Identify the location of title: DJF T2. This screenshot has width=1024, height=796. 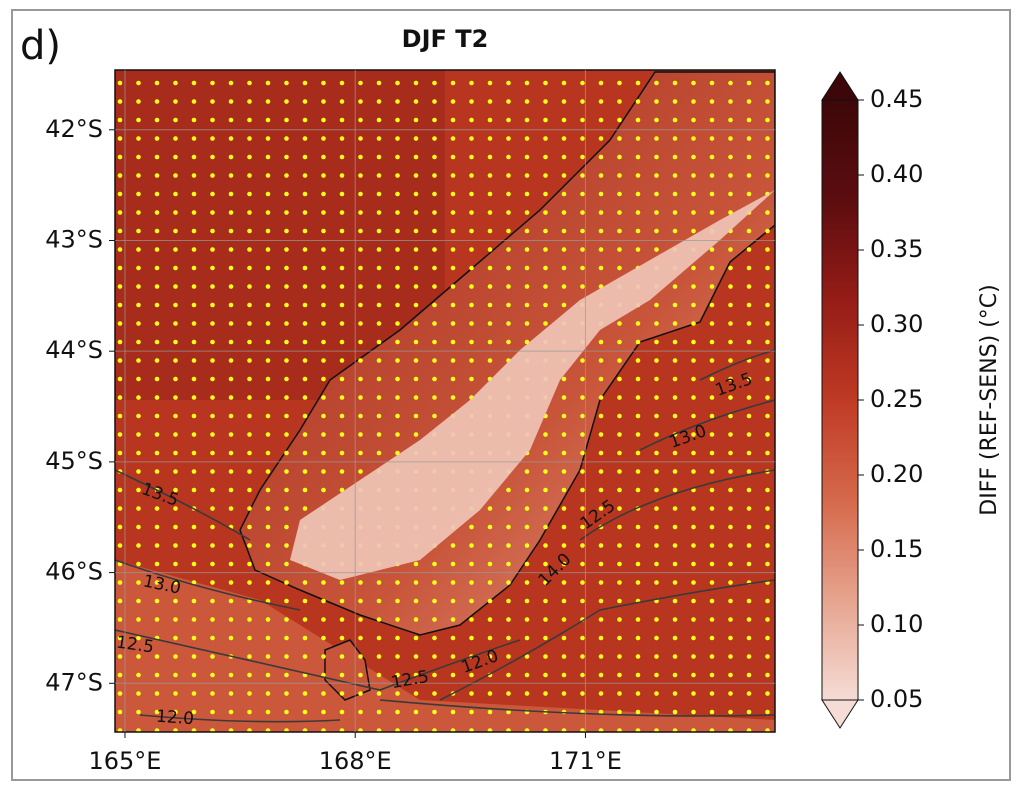
(445, 39).